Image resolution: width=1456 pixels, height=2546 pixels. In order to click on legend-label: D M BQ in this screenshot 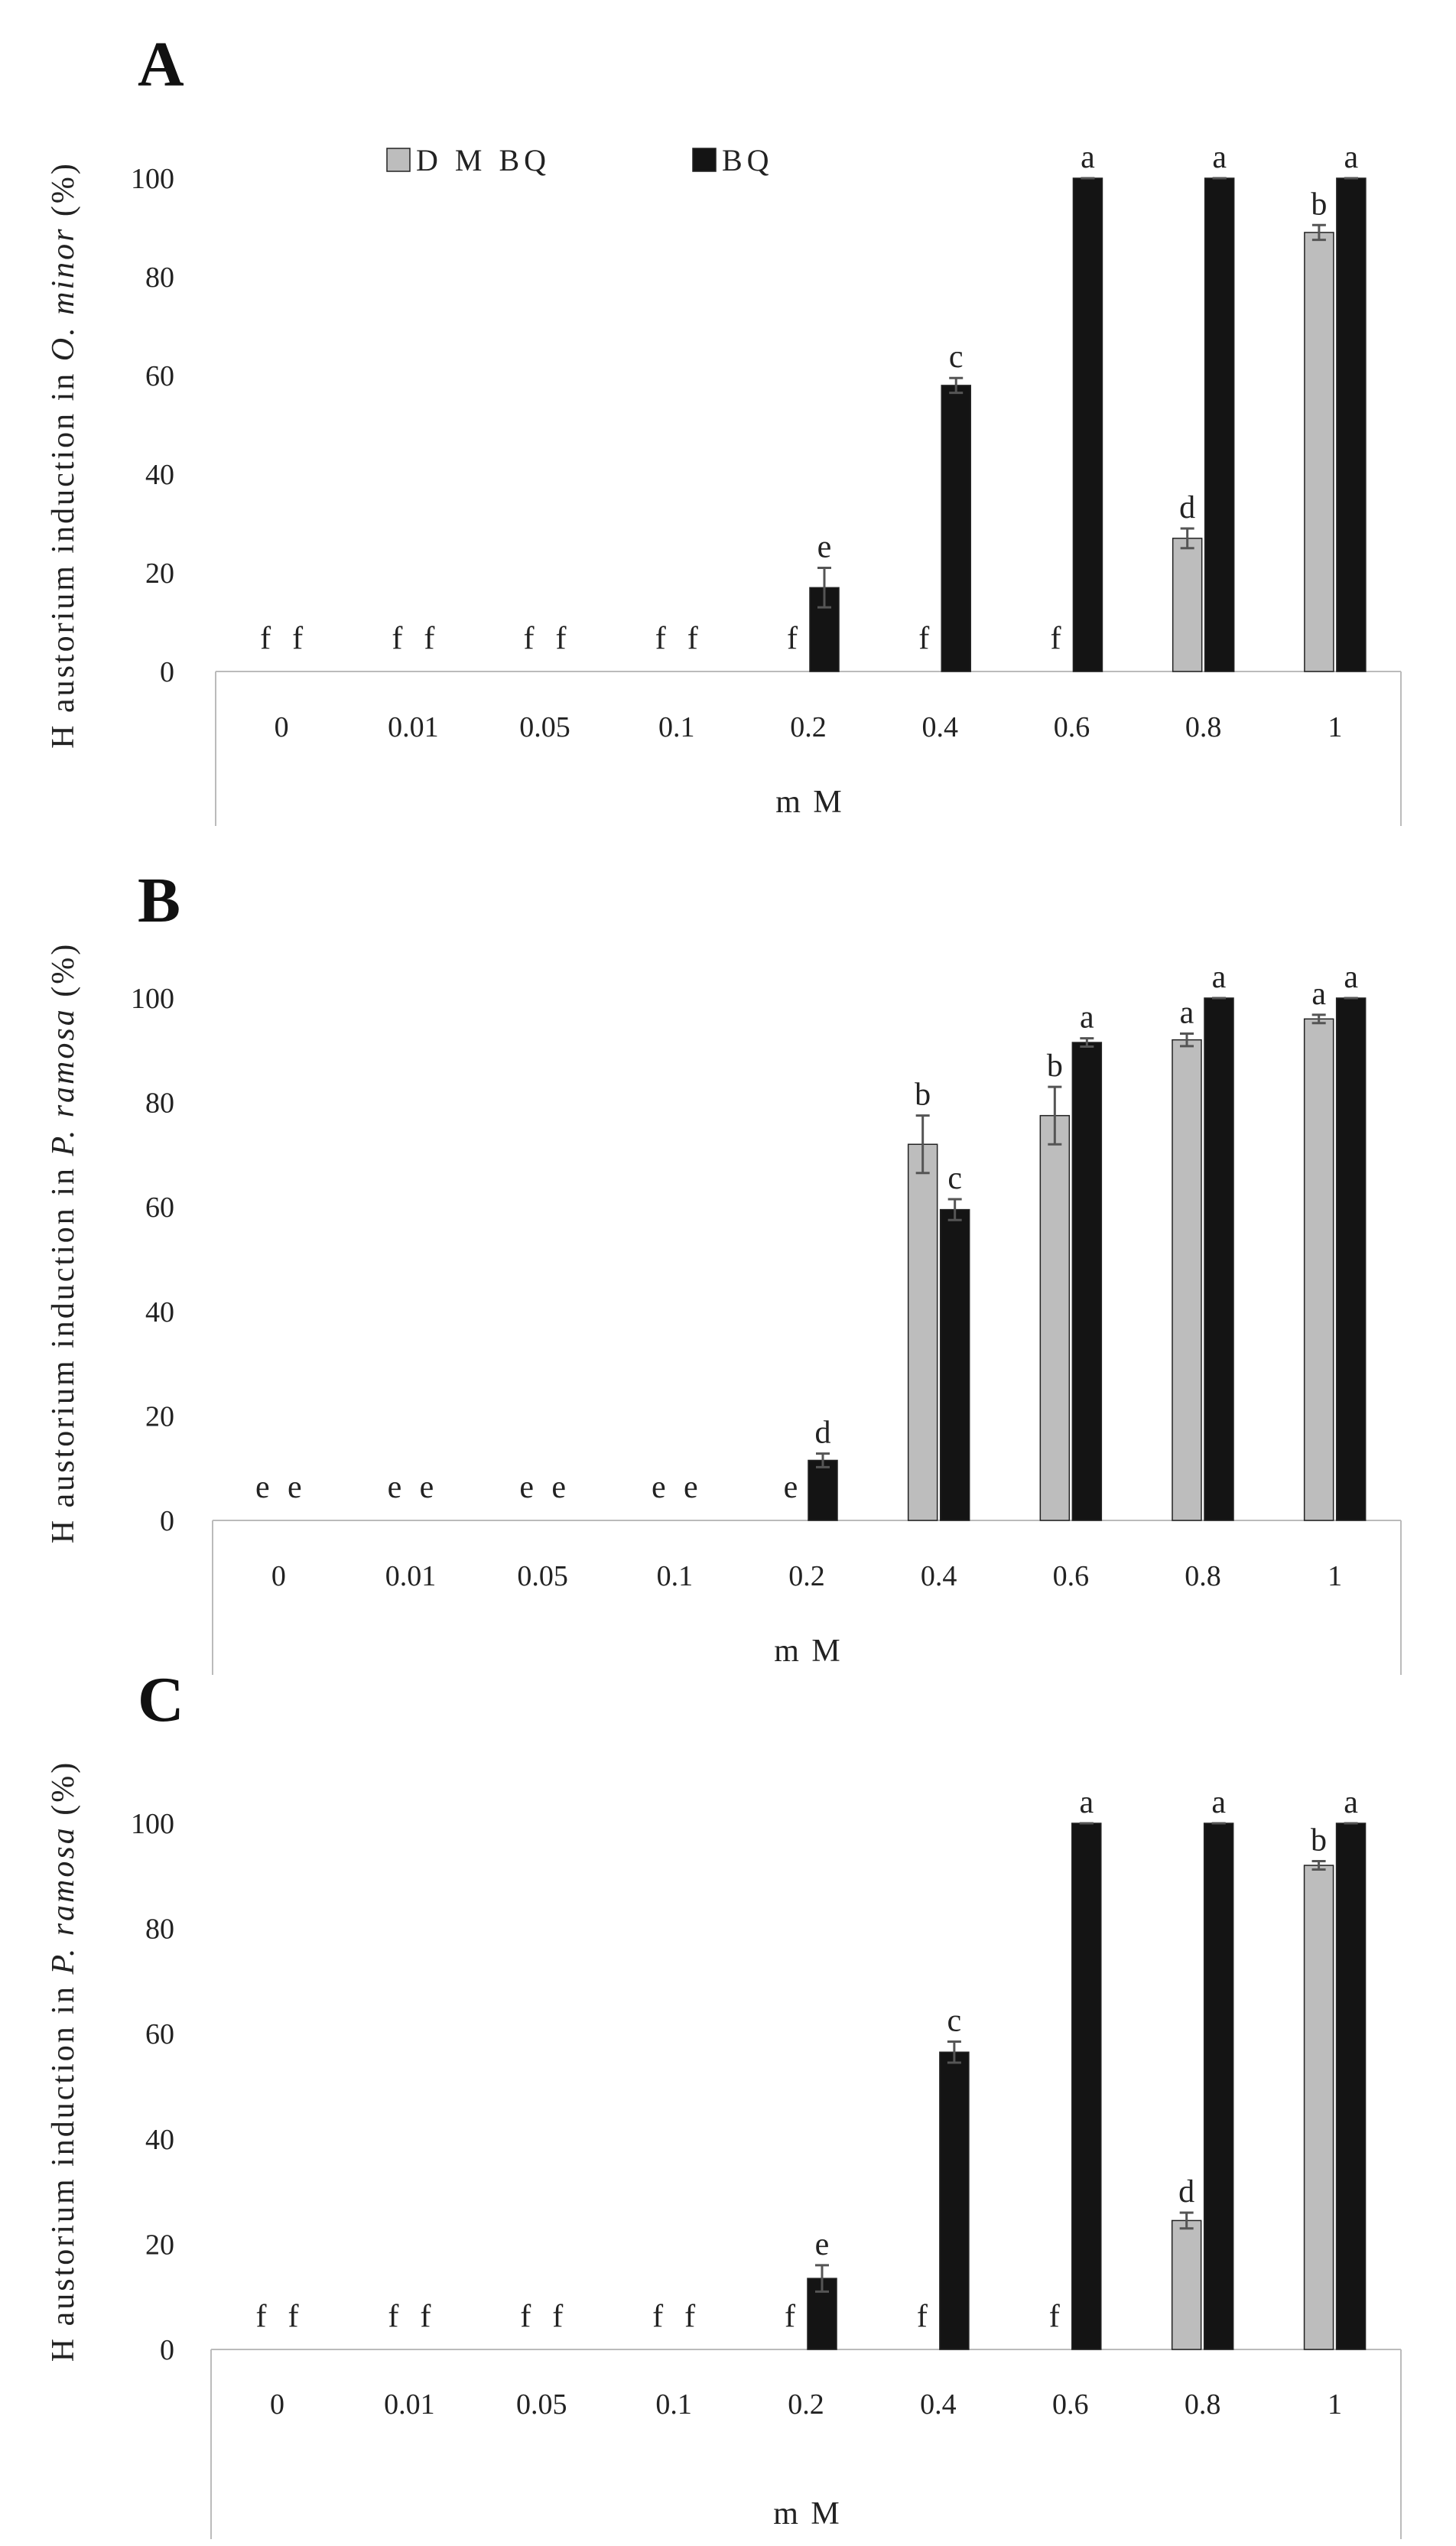, I will do `click(483, 160)`.